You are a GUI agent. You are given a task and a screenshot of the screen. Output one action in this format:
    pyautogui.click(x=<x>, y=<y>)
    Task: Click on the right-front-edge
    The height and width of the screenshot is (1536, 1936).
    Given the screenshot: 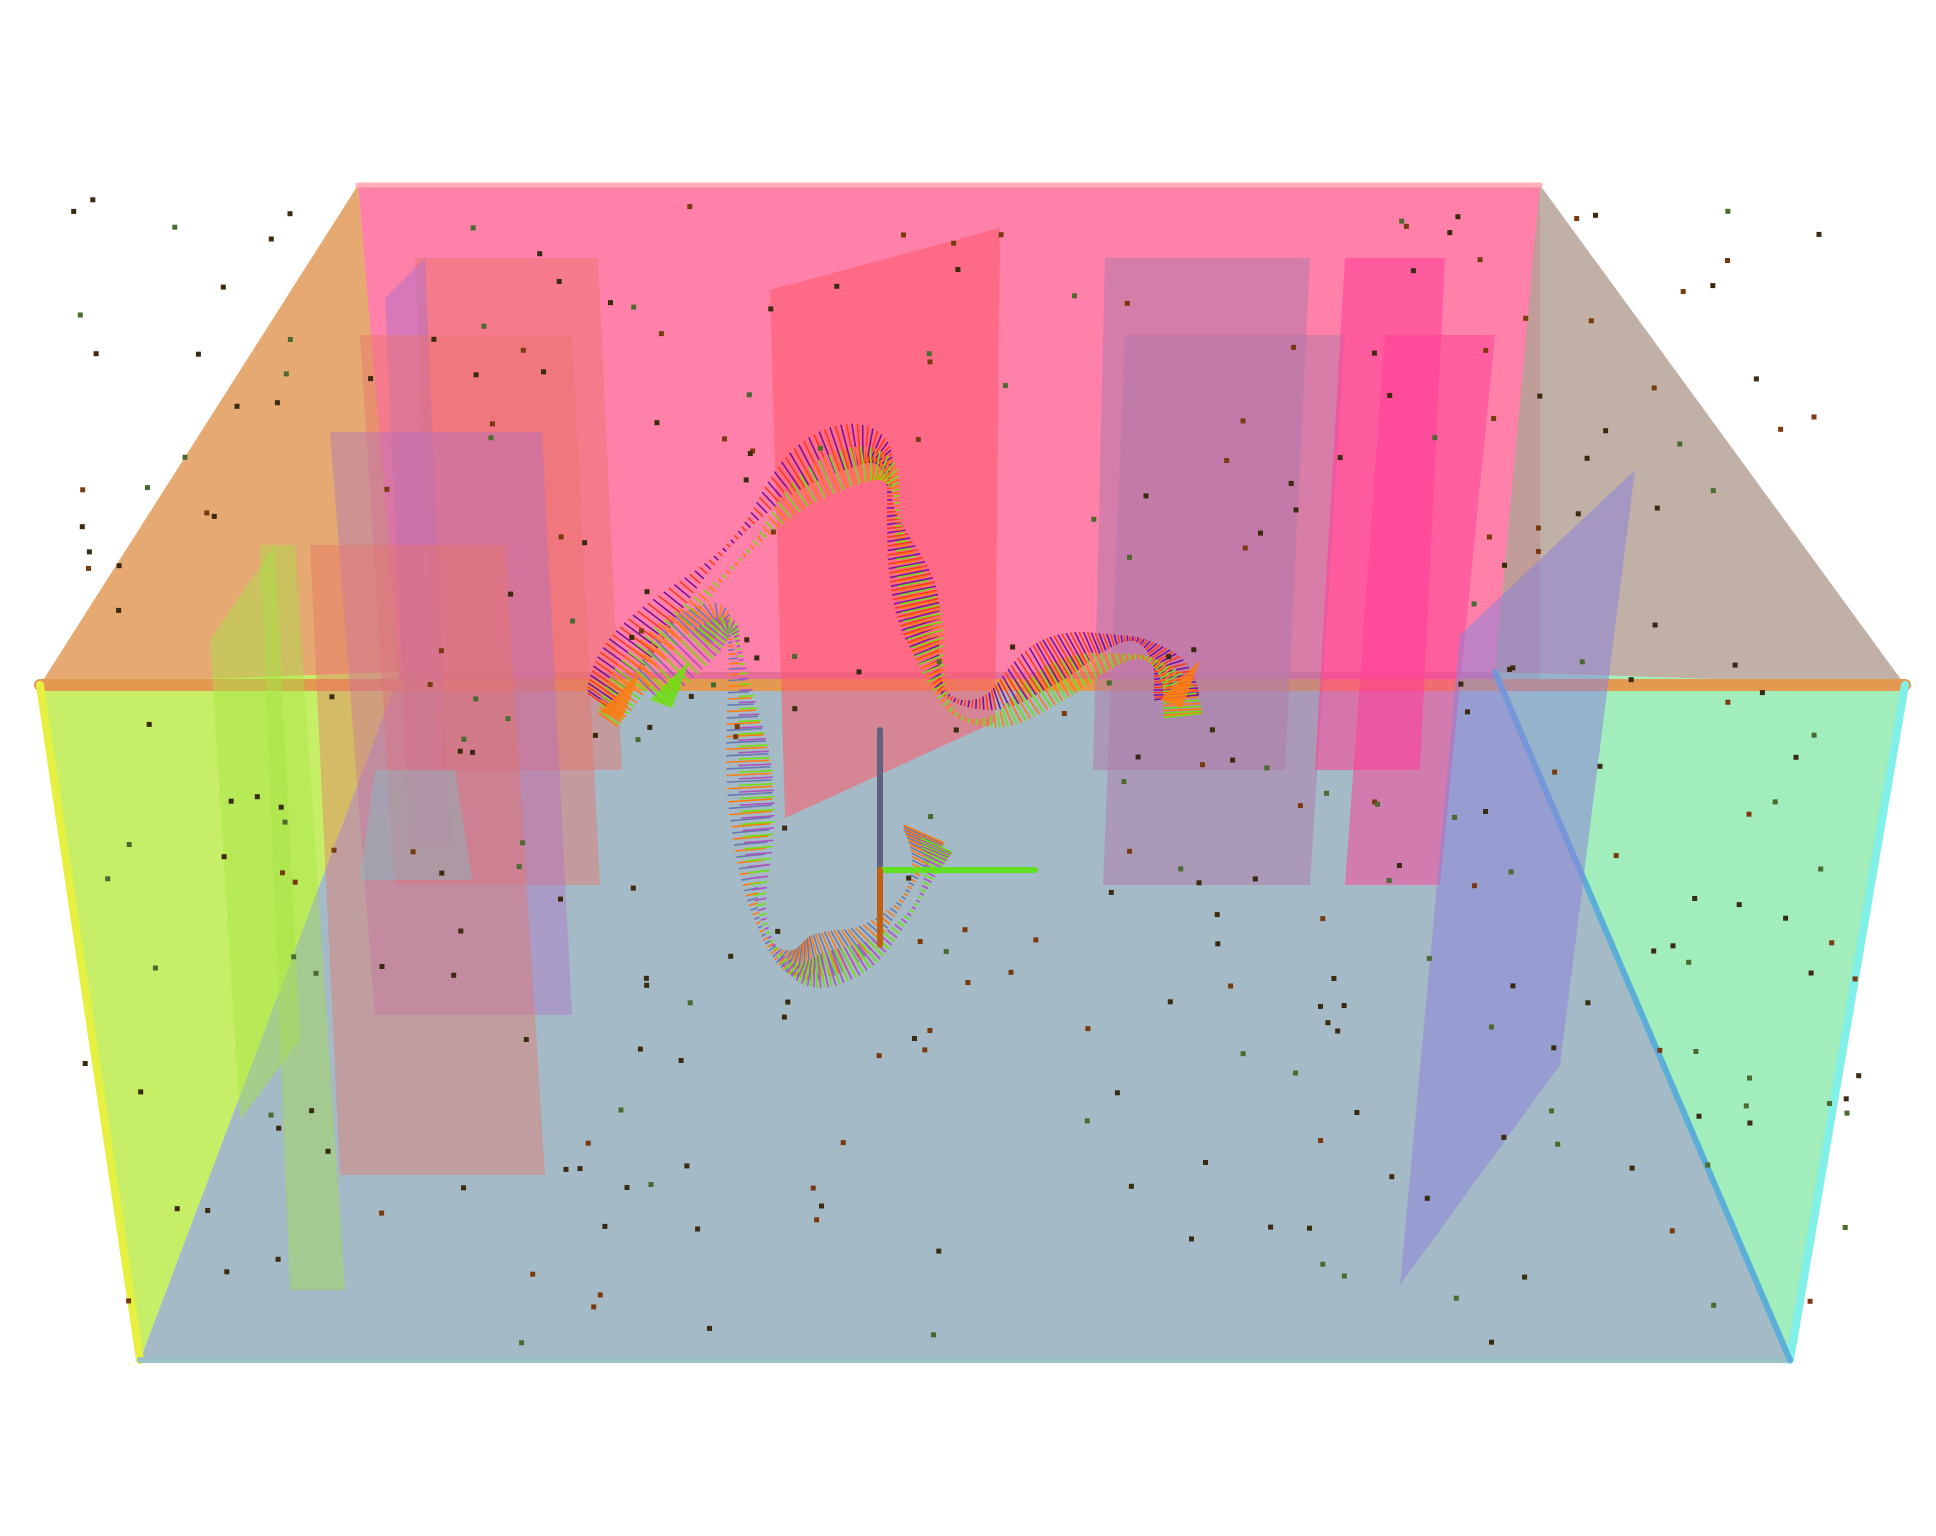 What is the action you would take?
    pyautogui.click(x=1847, y=1022)
    